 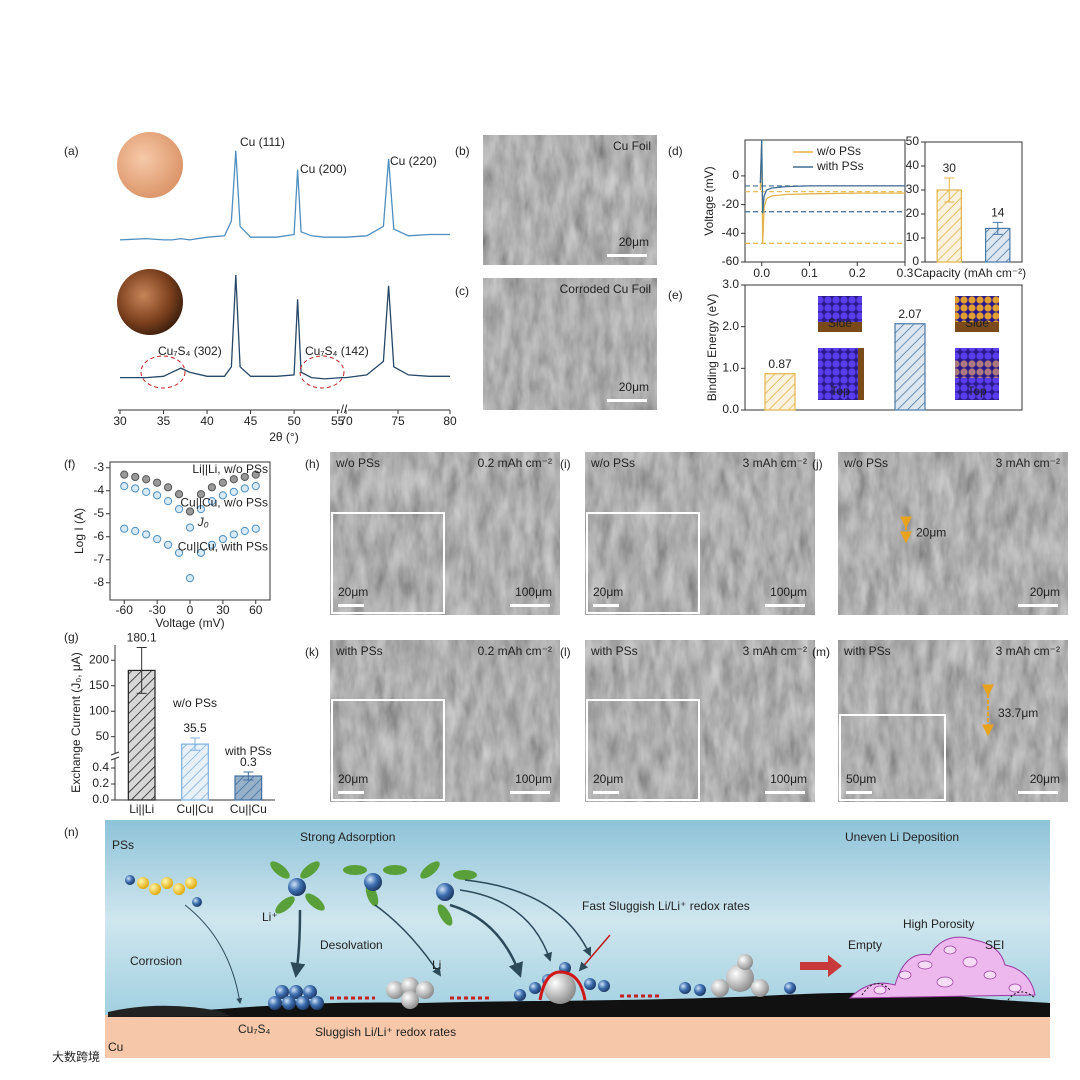 What do you see at coordinates (730, 326) in the screenshot?
I see `y-tick-label: 2.0` at bounding box center [730, 326].